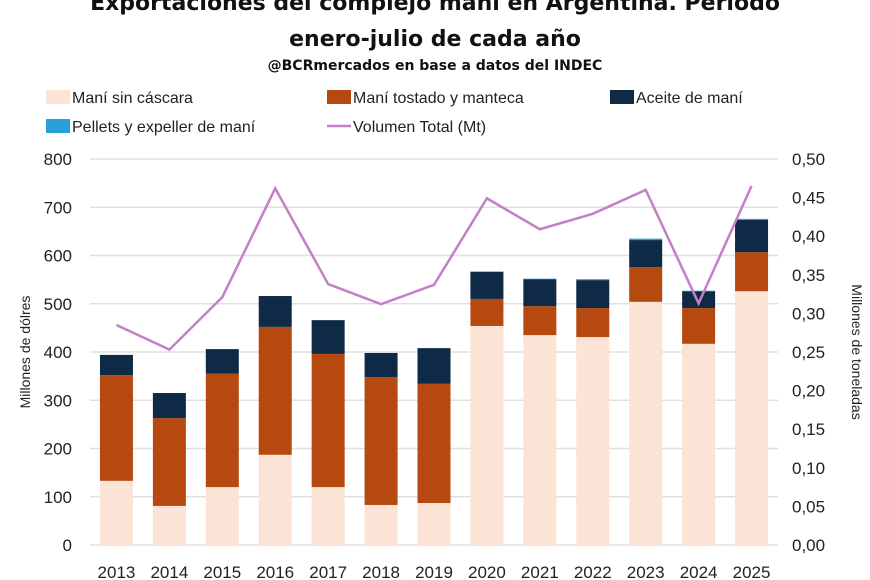  Describe the element at coordinates (487, 571) in the screenshot. I see `x-tick-label: 2020` at that location.